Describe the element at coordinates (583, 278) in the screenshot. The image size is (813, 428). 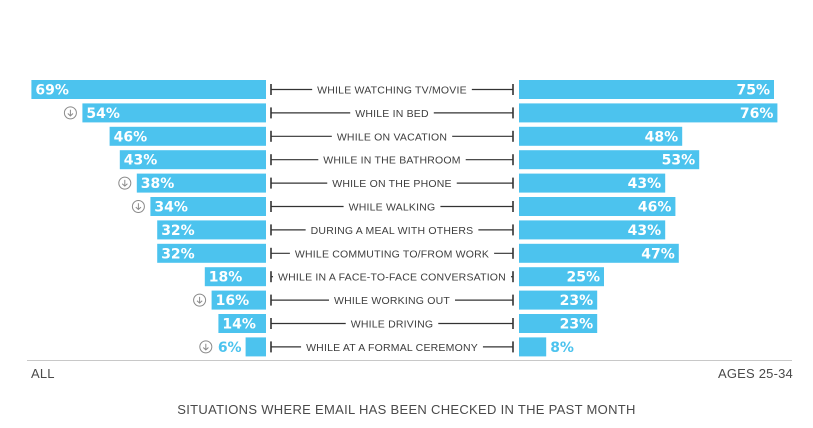
I see `value-label-right: 25%` at that location.